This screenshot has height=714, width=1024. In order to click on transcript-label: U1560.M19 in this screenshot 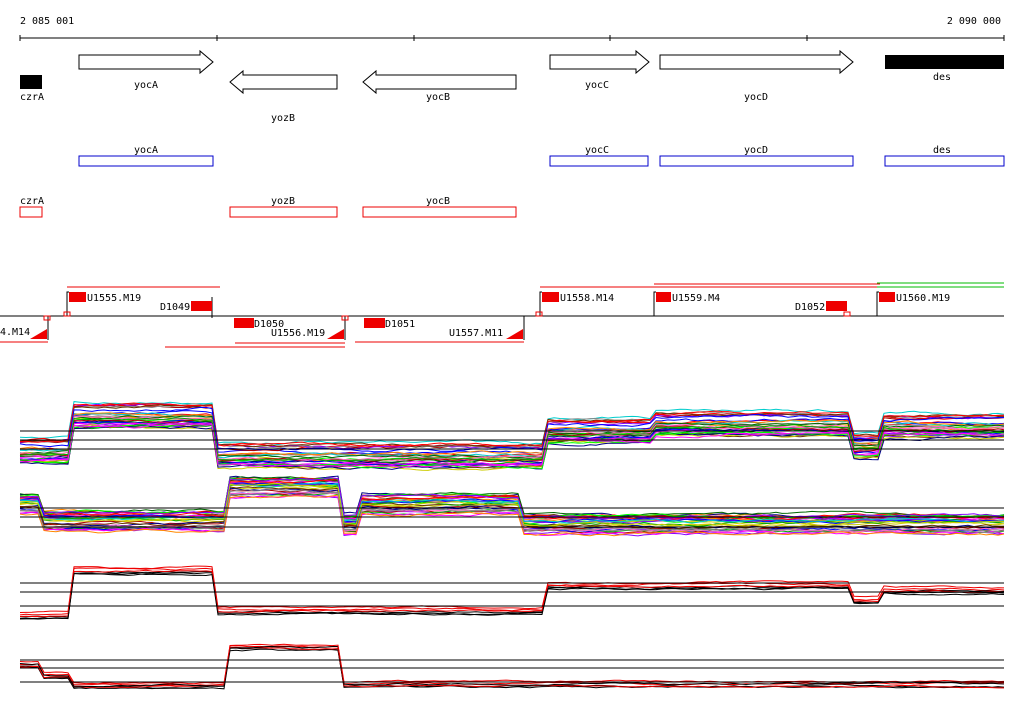, I will do `click(923, 298)`.